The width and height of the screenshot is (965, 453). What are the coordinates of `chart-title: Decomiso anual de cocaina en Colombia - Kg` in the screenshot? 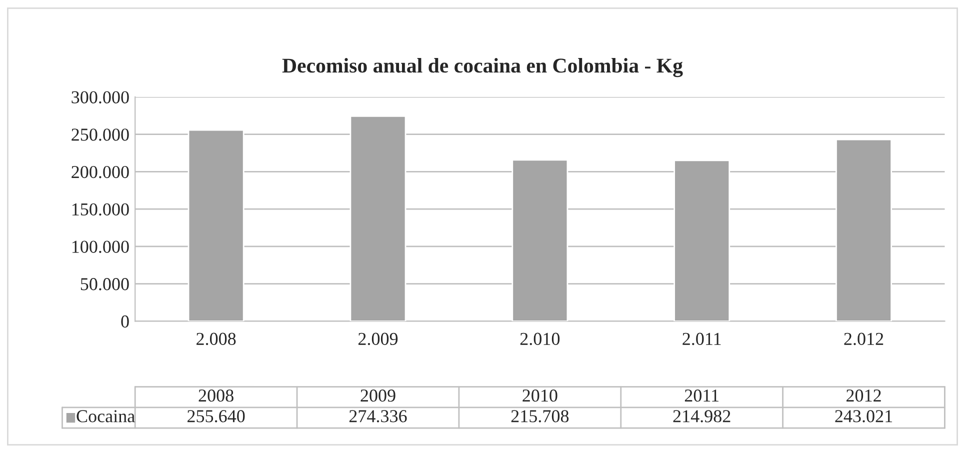 It's located at (482, 68).